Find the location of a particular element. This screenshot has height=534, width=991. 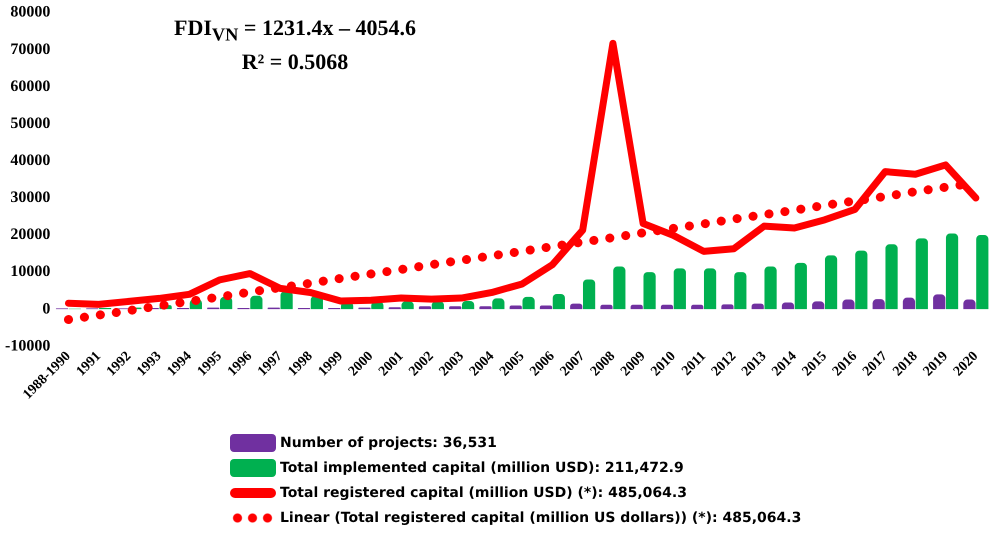

y-tick-label: 0 is located at coordinates (46, 309).